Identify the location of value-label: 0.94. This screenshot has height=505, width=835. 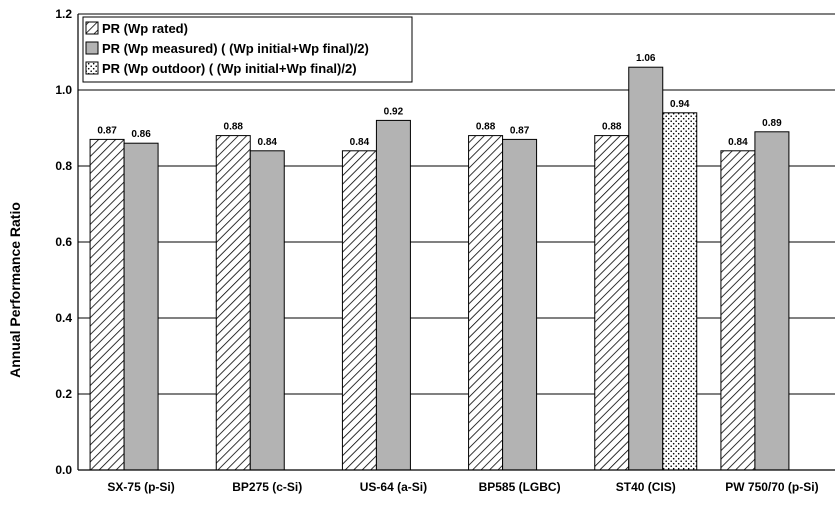
(680, 104).